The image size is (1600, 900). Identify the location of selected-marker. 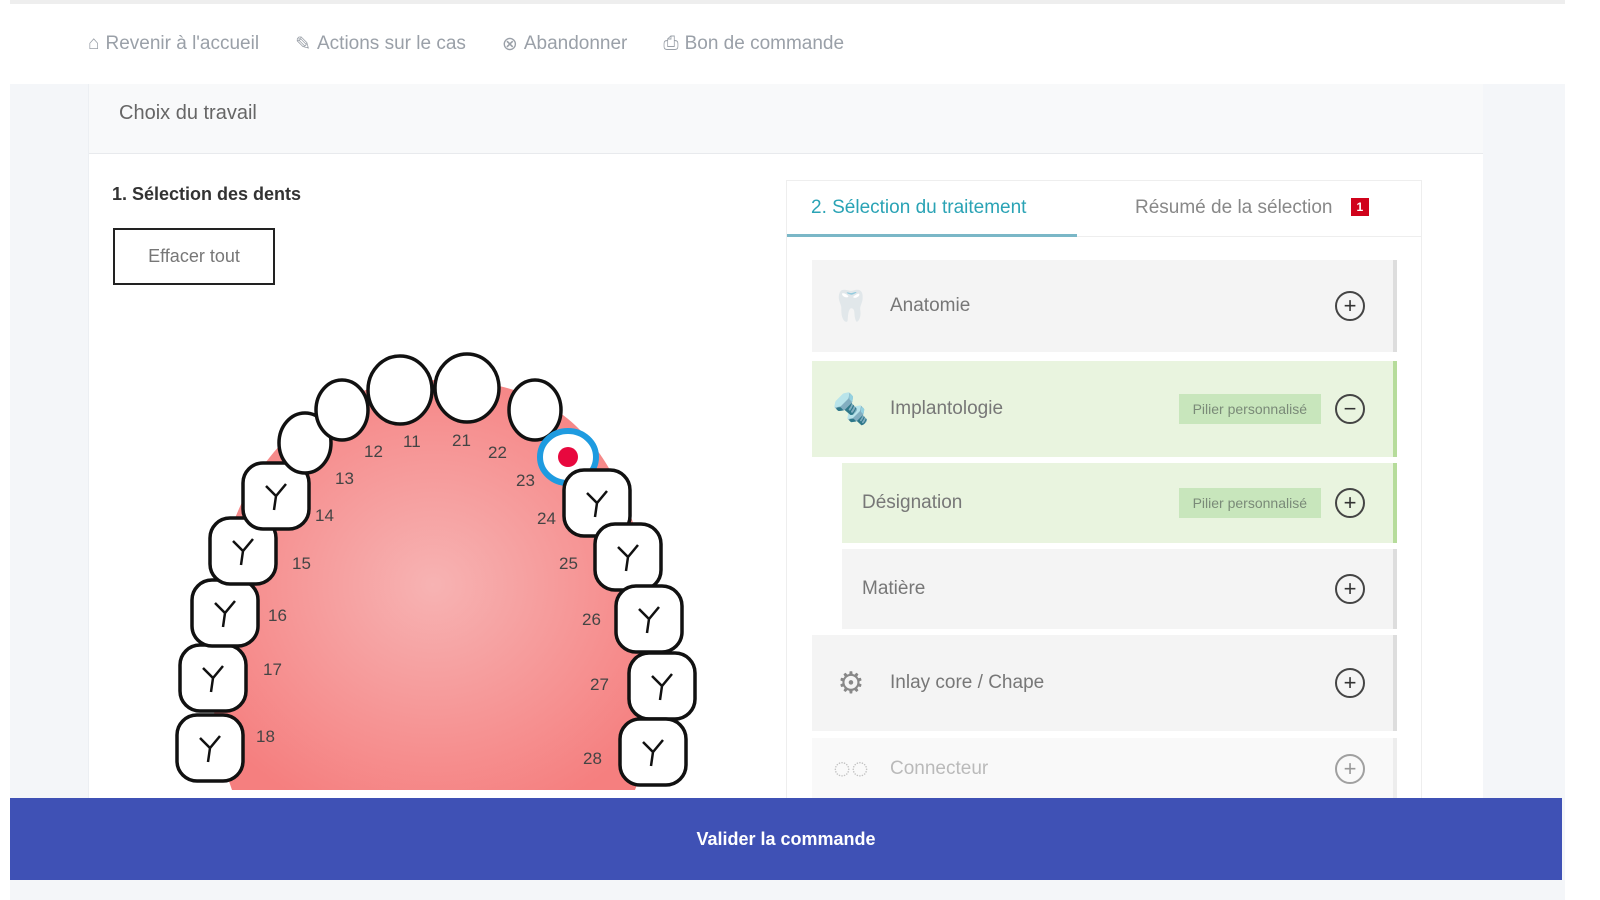
(568, 457).